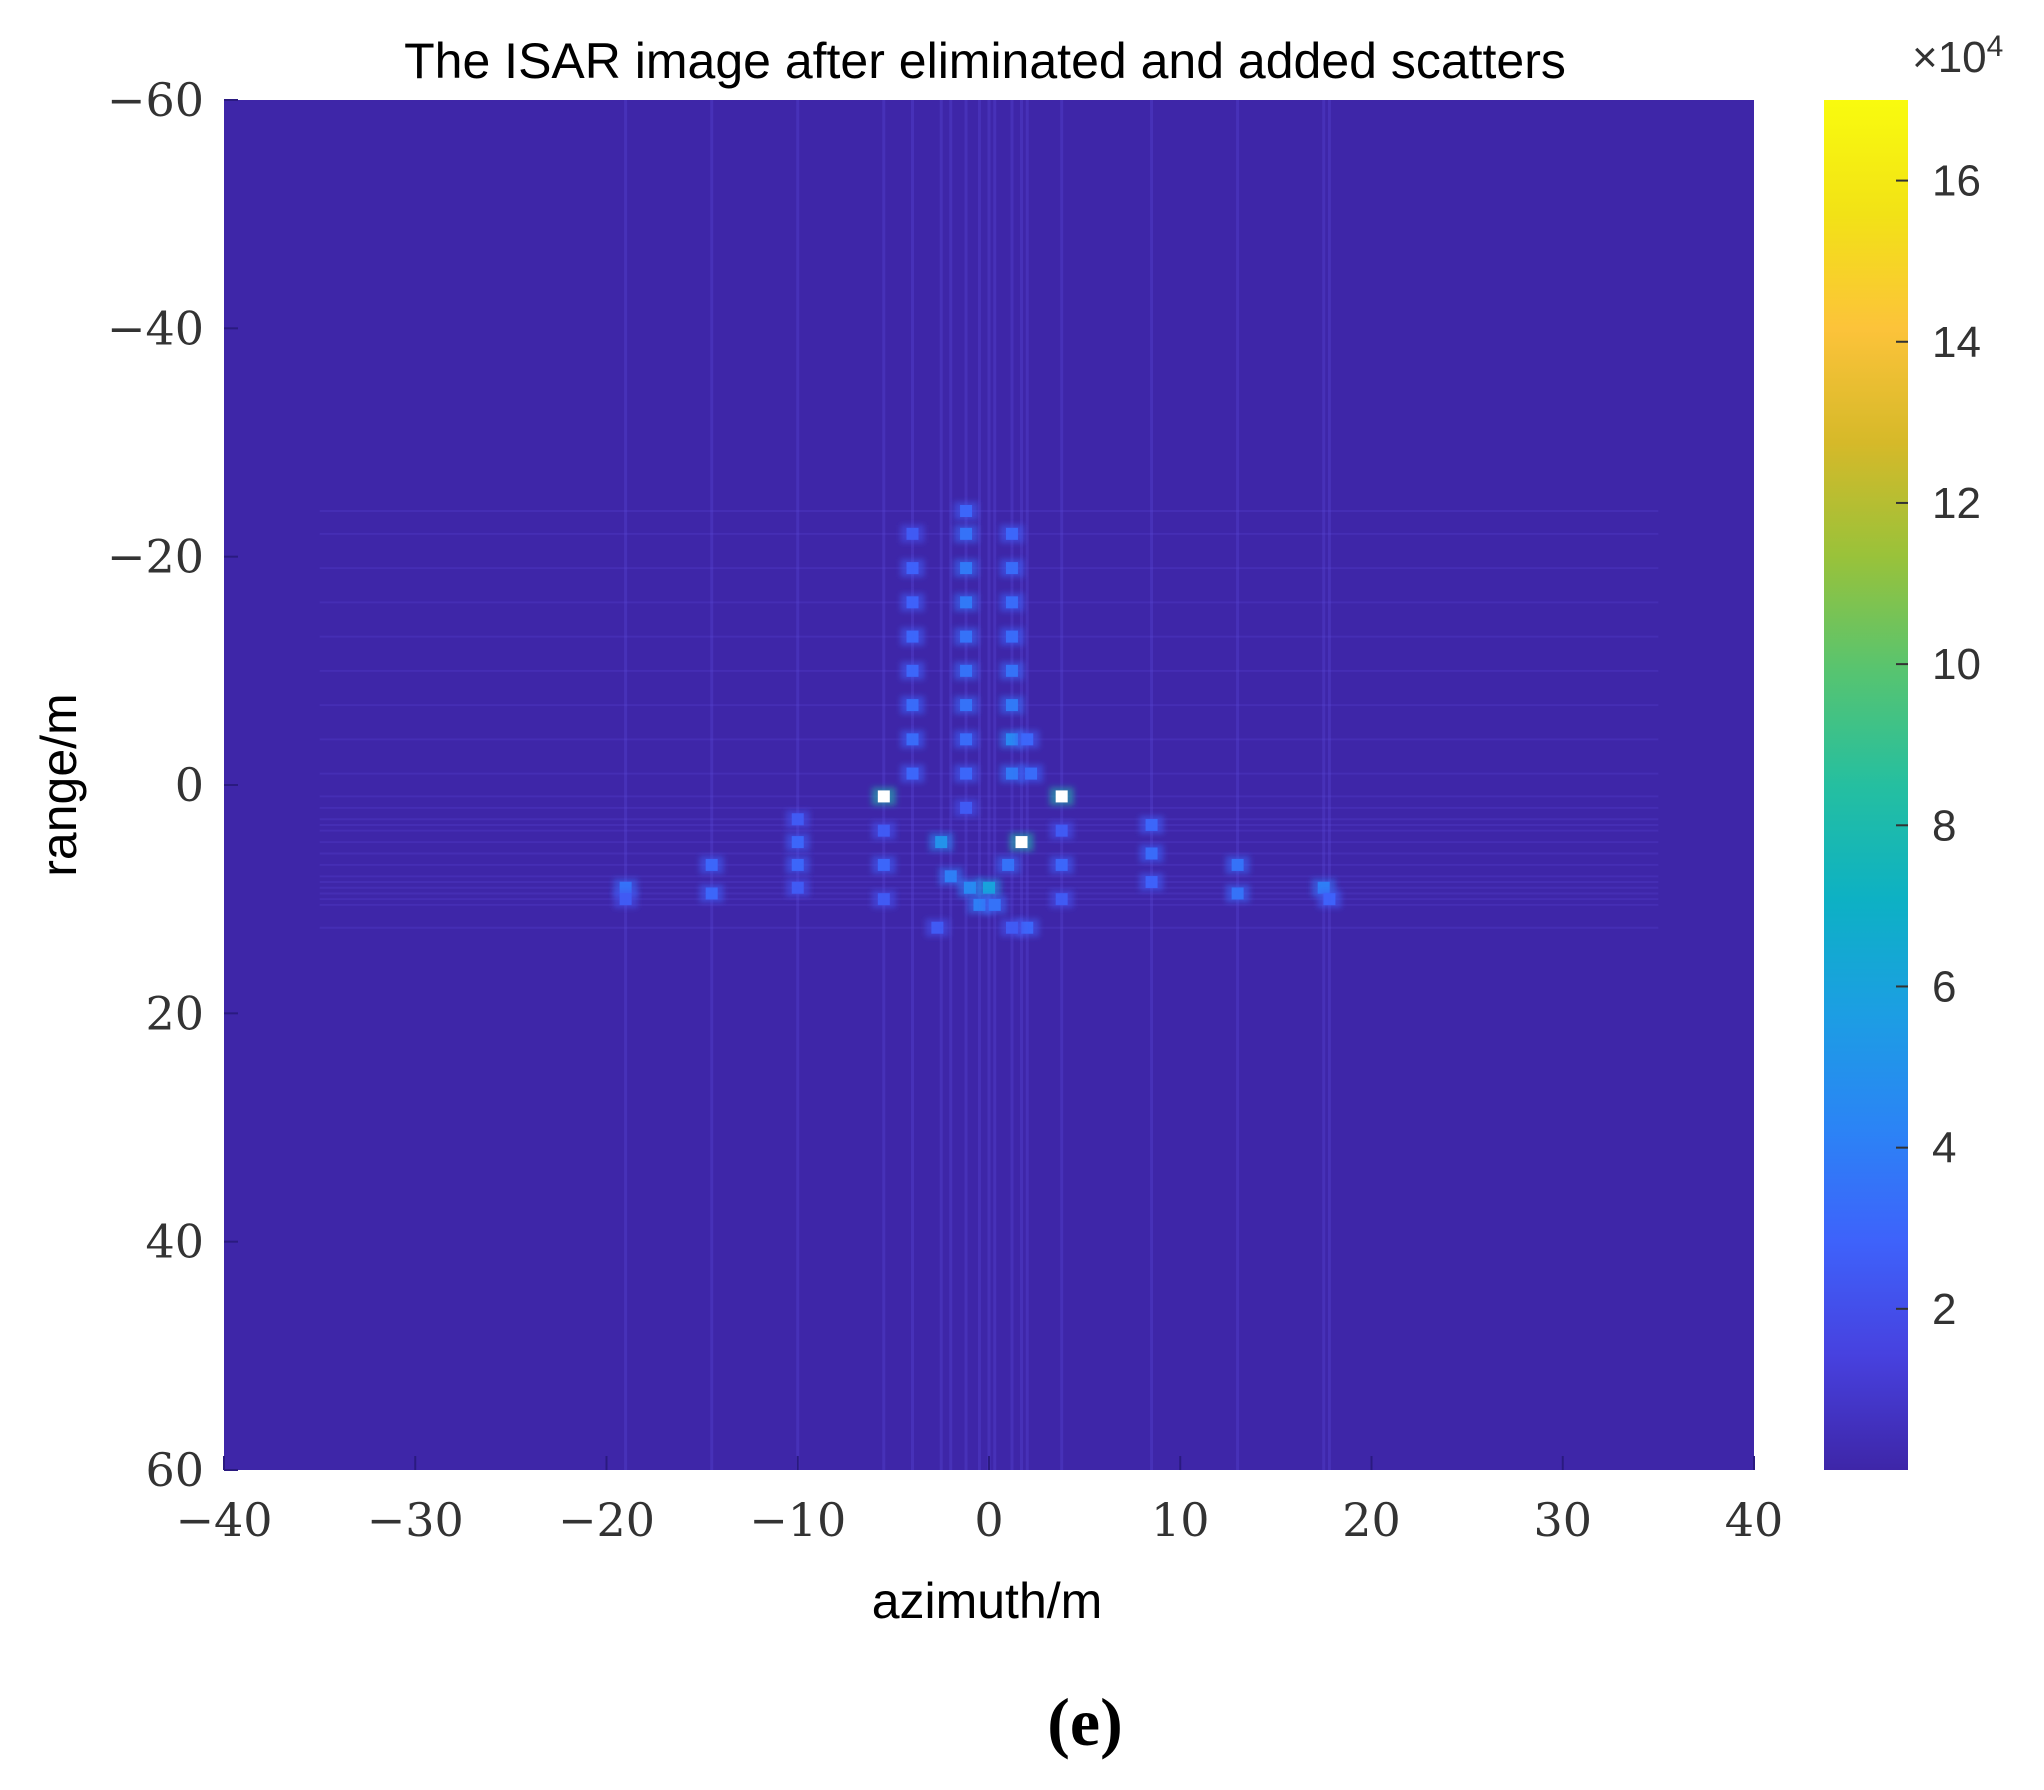 The image size is (2044, 1790). What do you see at coordinates (1944, 825) in the screenshot?
I see `colorbar-tick-label: 8` at bounding box center [1944, 825].